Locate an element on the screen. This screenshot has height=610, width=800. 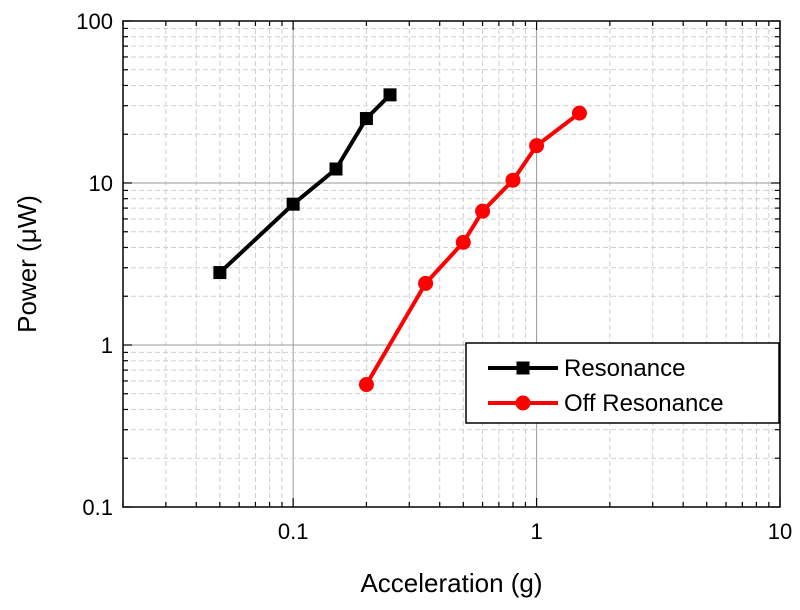
legend-item: Resonance is located at coordinates (586, 368).